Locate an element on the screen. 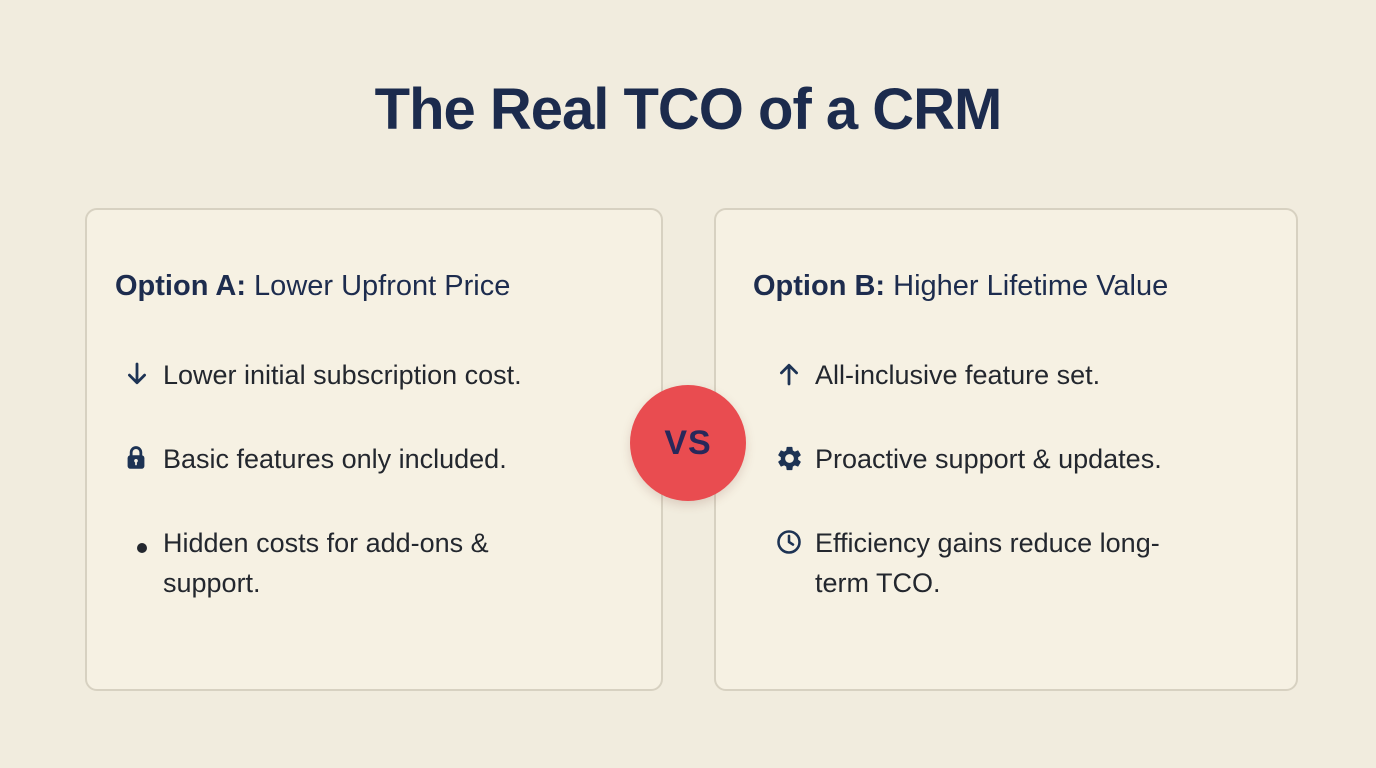 The image size is (1376, 768). vs-badge: VS is located at coordinates (688, 443).